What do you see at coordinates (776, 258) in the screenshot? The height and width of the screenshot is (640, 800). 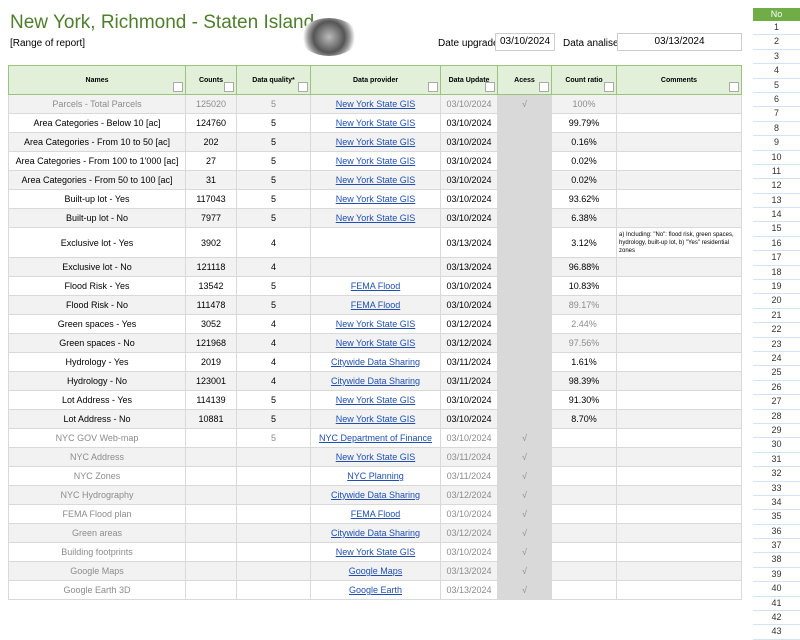 I see `row-number: 17` at bounding box center [776, 258].